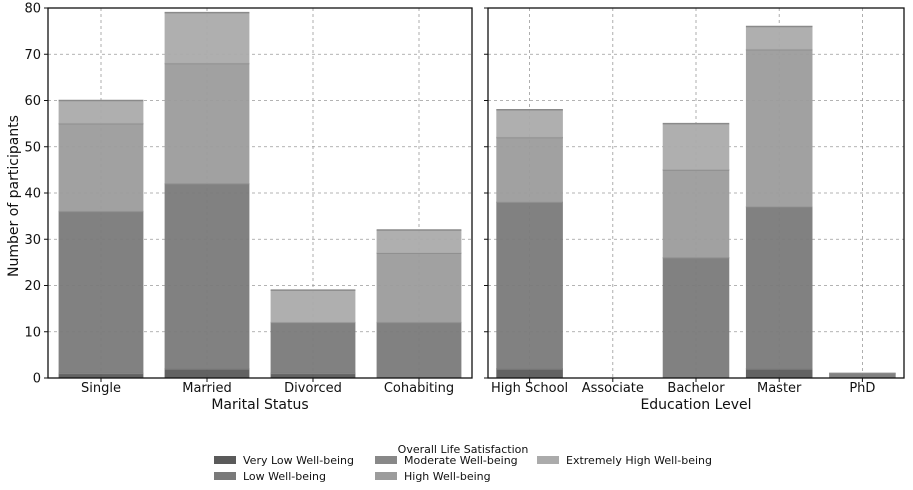 The image size is (913, 490). I want to click on x-tick-label-married: Married, so click(207, 388).